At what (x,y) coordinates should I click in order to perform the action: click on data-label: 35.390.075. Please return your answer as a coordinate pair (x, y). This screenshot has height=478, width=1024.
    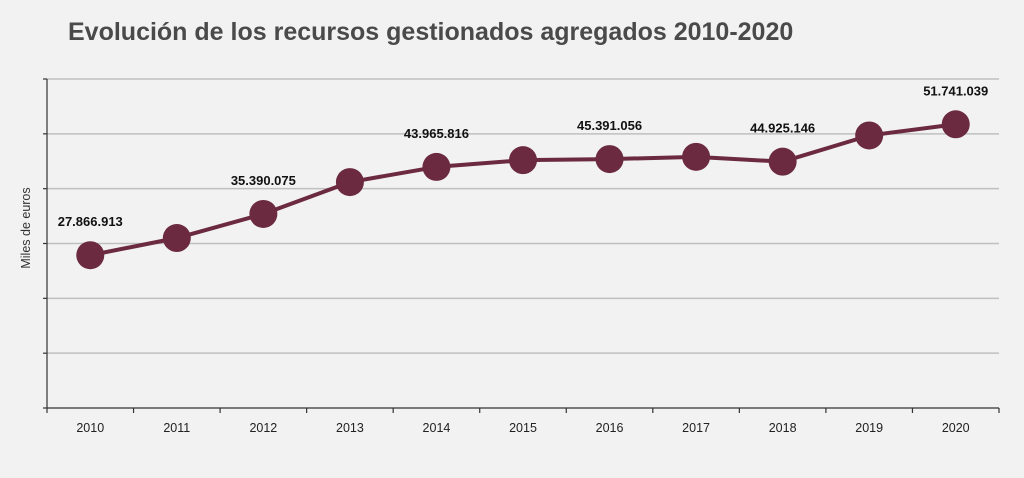
    Looking at the image, I should click on (263, 180).